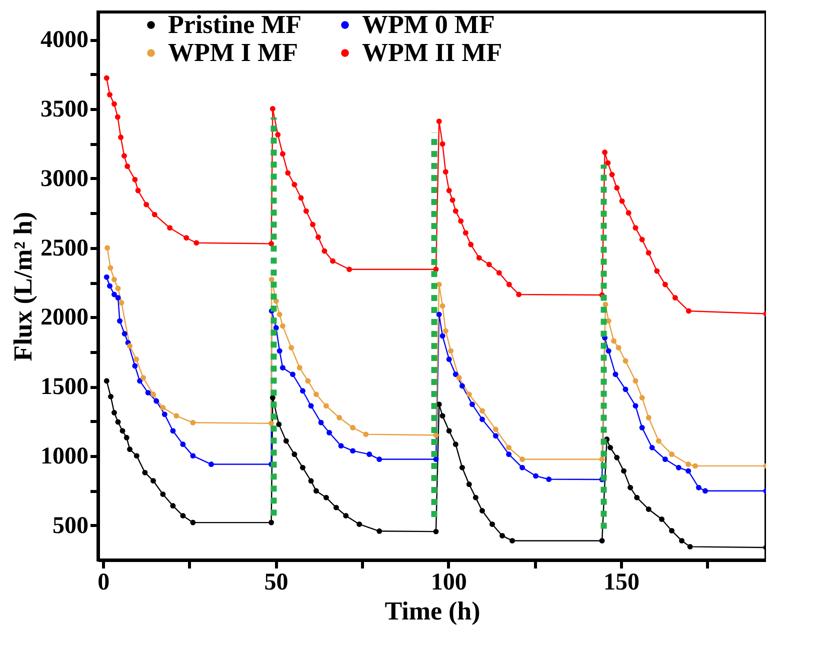 This screenshot has height=657, width=838. What do you see at coordinates (432, 611) in the screenshot?
I see `x-axis-title: Time (h)` at bounding box center [432, 611].